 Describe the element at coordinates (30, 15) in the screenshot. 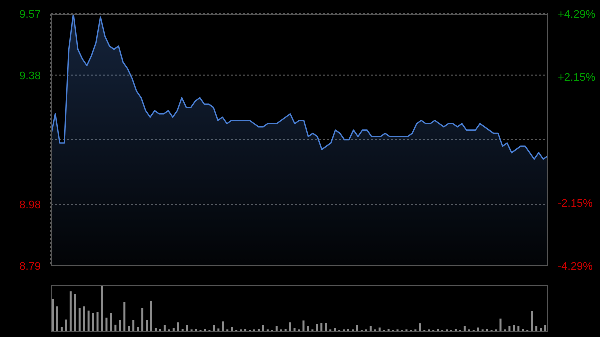

I see `y-tick-label: 9.57` at that location.